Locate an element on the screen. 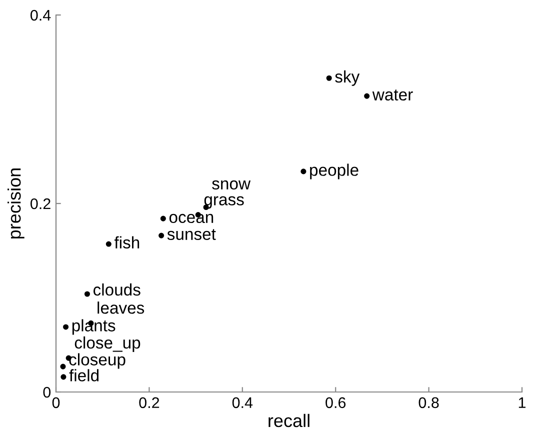 The height and width of the screenshot is (435, 536). x-tick-label: 0.2 is located at coordinates (149, 402).